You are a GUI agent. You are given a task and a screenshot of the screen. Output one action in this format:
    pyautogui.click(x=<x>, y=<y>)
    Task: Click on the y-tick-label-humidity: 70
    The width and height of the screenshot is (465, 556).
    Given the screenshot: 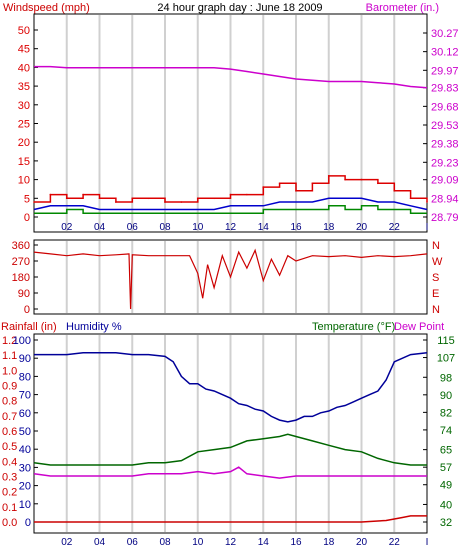 What is the action you would take?
    pyautogui.click(x=25, y=396)
    